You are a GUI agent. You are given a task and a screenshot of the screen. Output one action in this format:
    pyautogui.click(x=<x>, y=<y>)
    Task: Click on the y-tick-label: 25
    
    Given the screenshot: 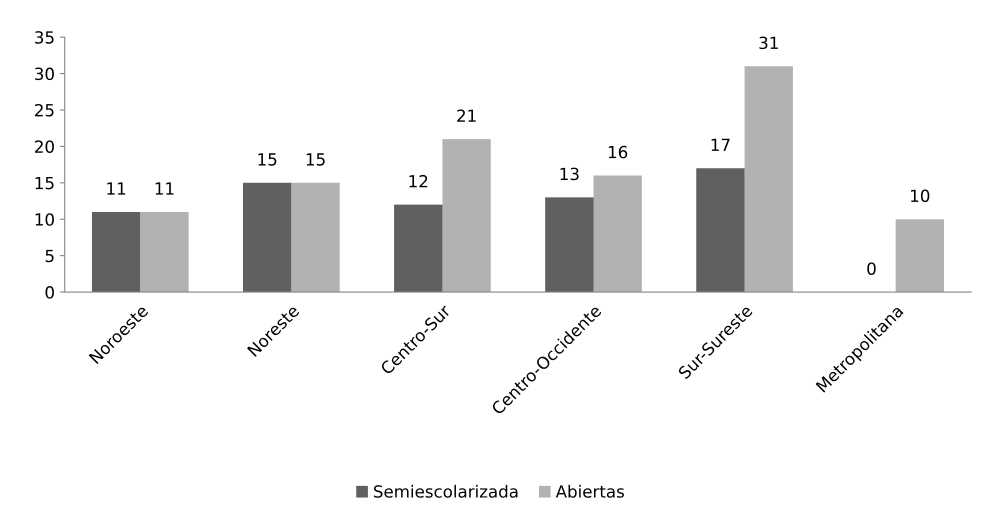 What is the action you would take?
    pyautogui.click(x=44, y=110)
    